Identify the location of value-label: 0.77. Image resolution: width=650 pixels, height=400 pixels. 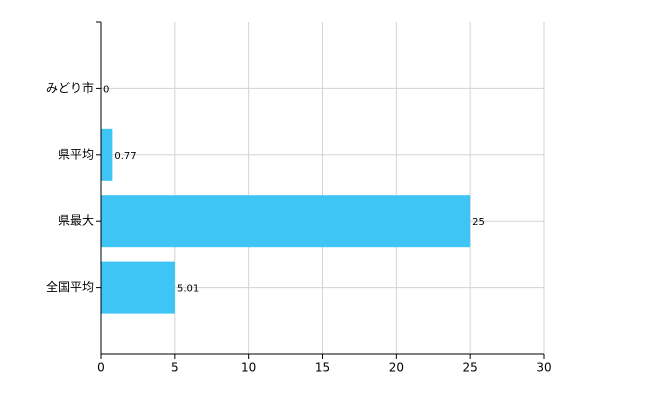
(125, 156).